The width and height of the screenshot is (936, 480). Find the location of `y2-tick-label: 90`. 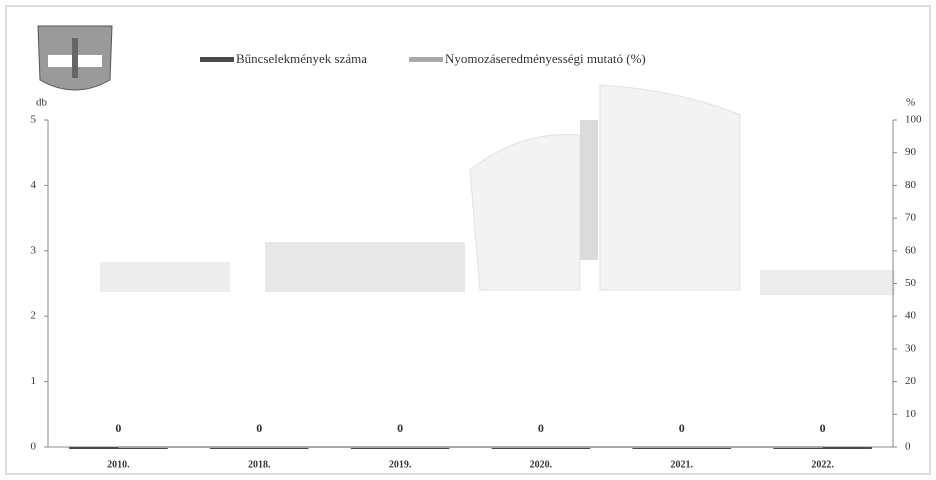

y2-tick-label: 90 is located at coordinates (911, 152).